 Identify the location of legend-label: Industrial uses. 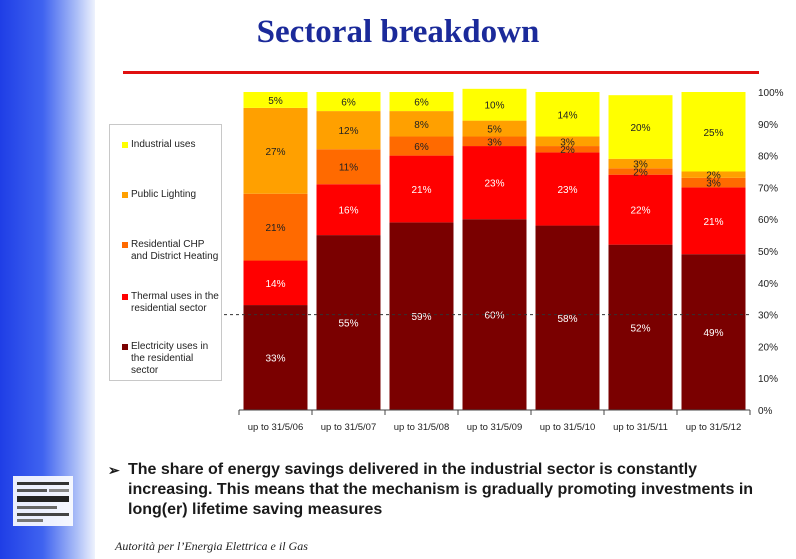
(163, 144).